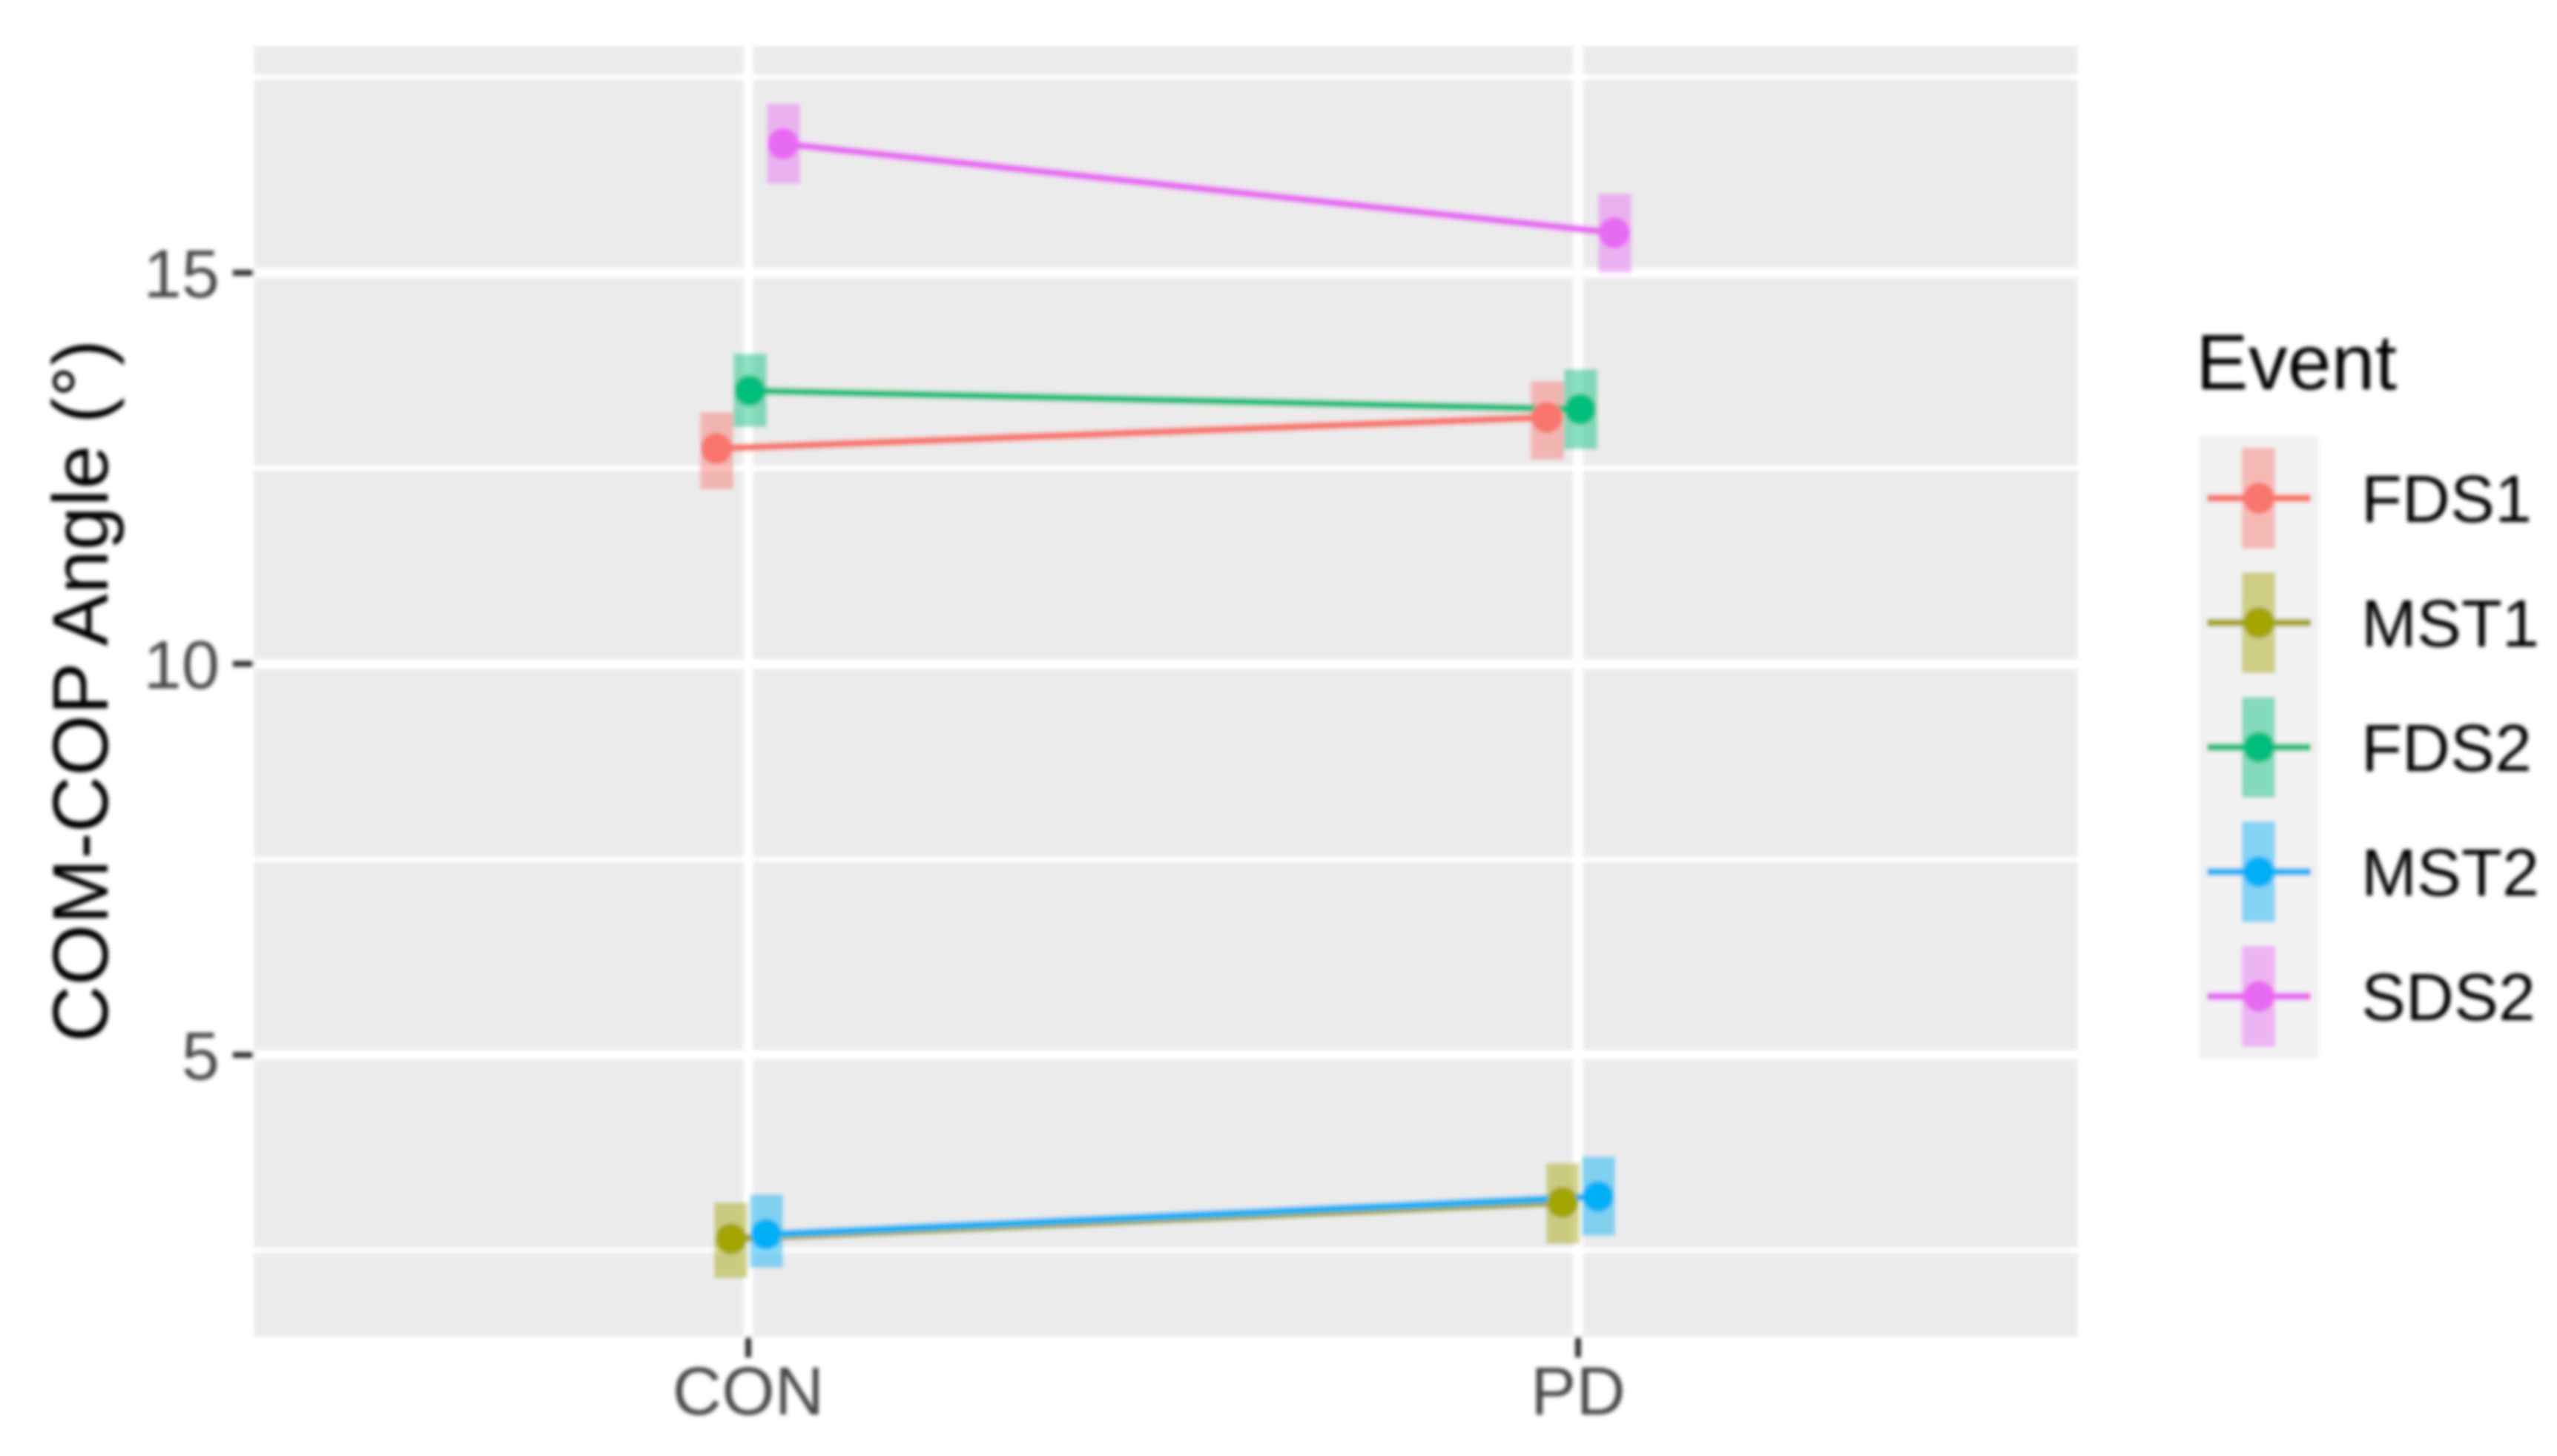 Image resolution: width=2557 pixels, height=1456 pixels. I want to click on svg-text: FDS1, so click(2446, 500).